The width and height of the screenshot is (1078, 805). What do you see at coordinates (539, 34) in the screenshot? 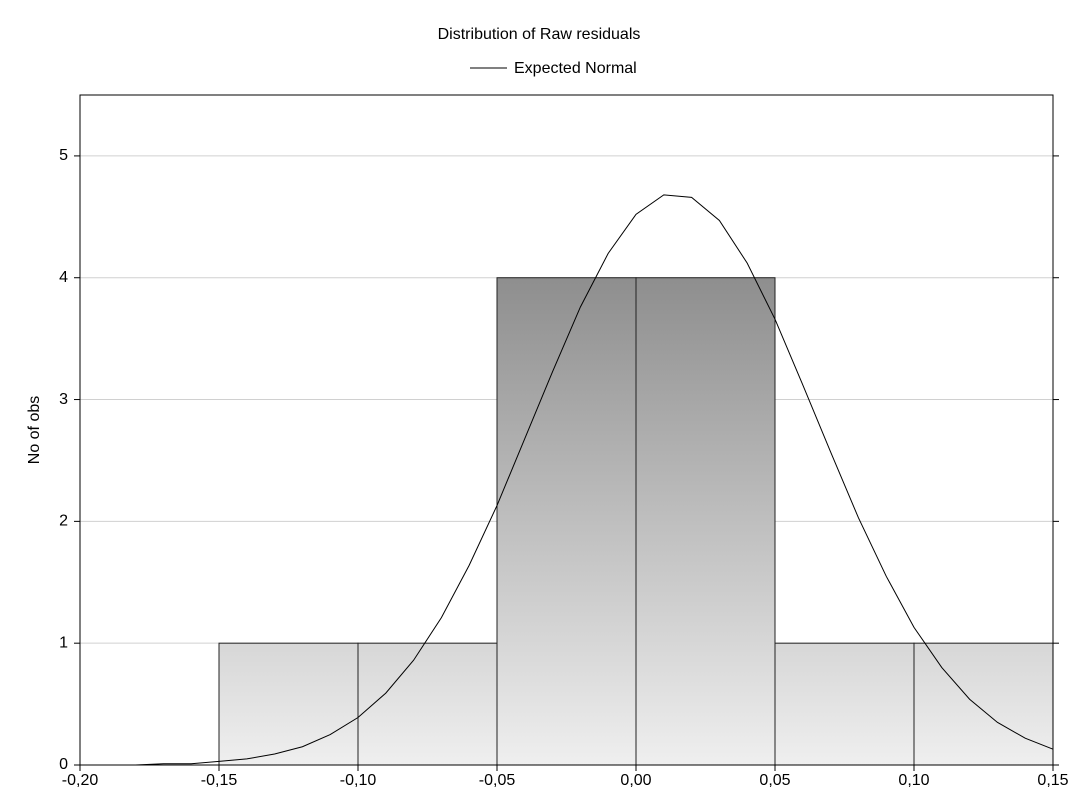
I see `chart-title: Distribution of Raw residuals` at bounding box center [539, 34].